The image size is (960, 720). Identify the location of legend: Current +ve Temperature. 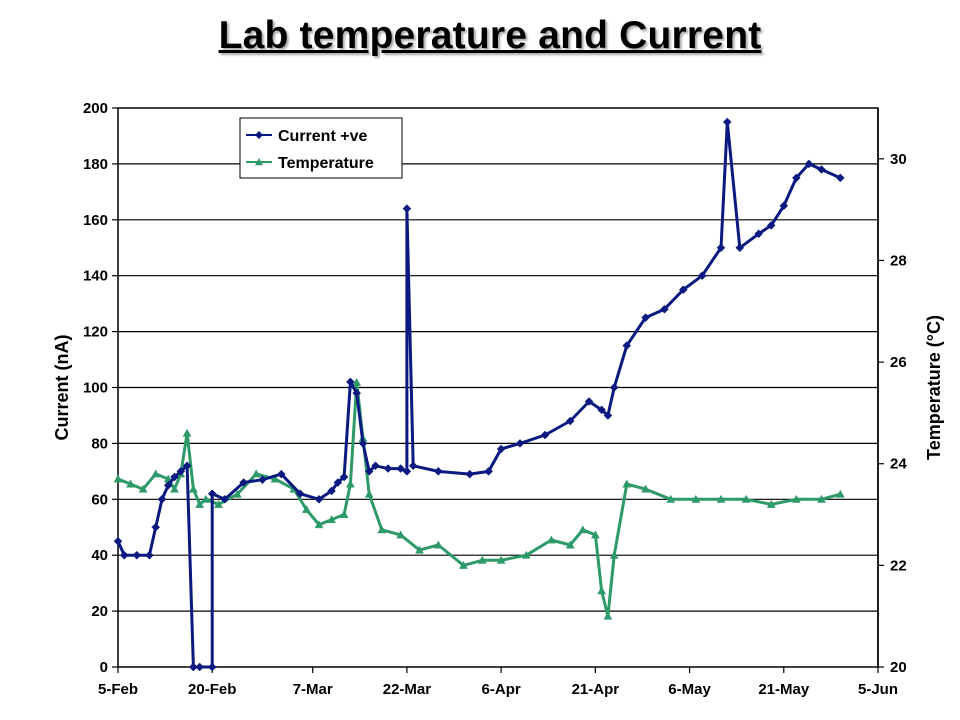
(321, 148).